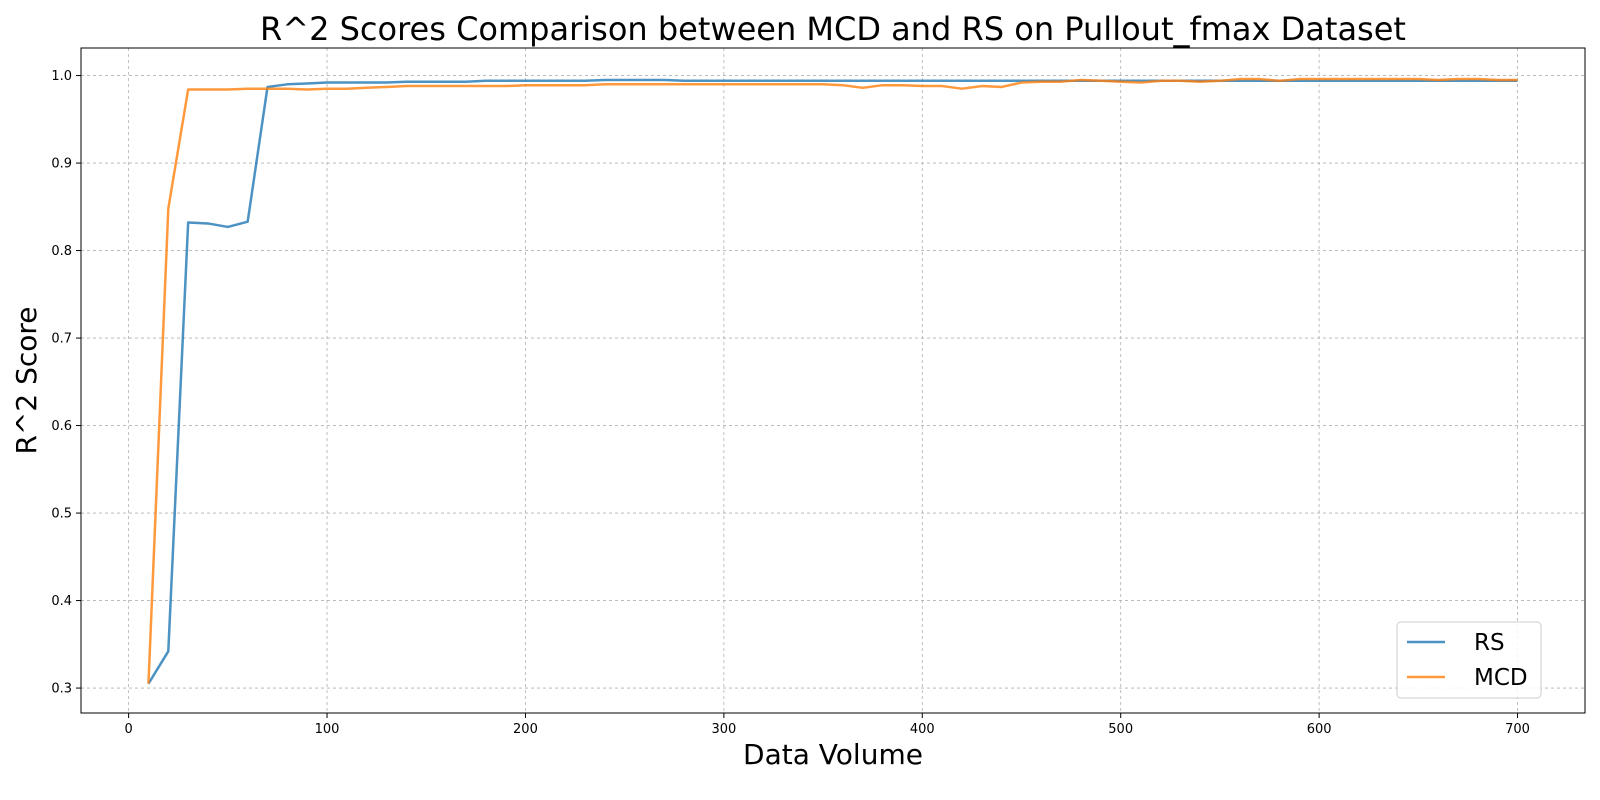  What do you see at coordinates (128, 729) in the screenshot?
I see `x-tick-label: 0` at bounding box center [128, 729].